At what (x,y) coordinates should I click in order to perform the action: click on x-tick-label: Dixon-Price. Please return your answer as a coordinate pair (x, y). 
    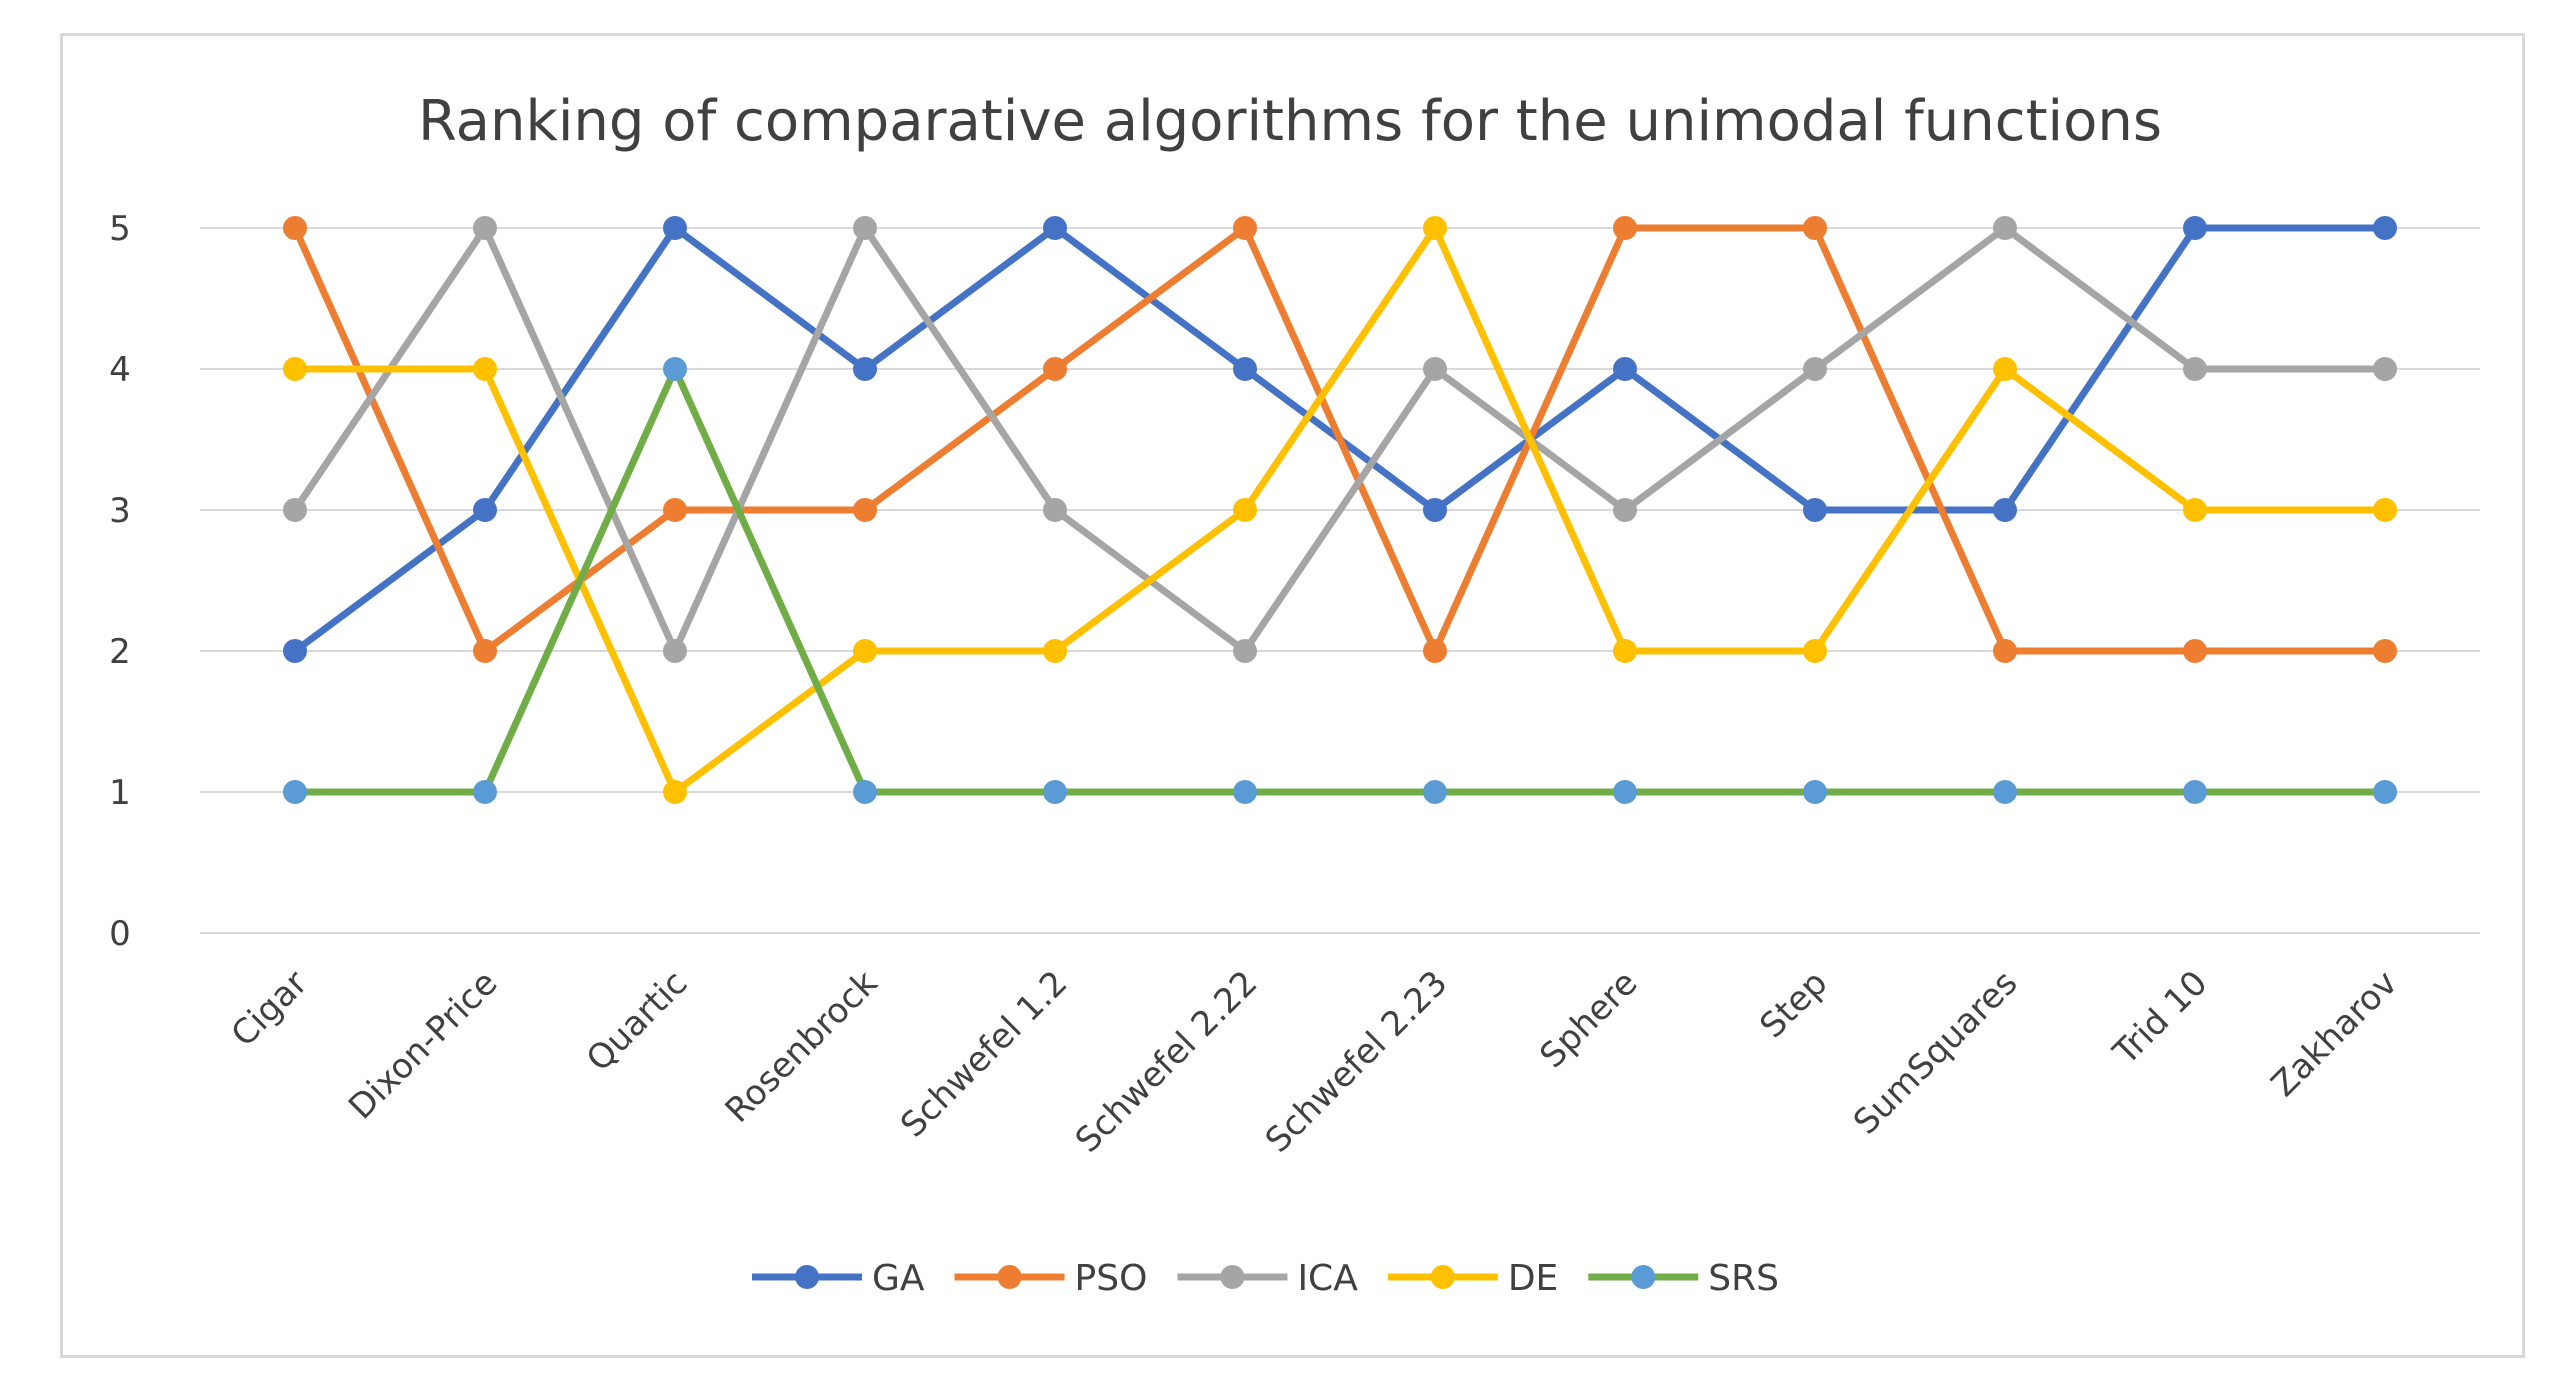
    Looking at the image, I should click on (423, 1045).